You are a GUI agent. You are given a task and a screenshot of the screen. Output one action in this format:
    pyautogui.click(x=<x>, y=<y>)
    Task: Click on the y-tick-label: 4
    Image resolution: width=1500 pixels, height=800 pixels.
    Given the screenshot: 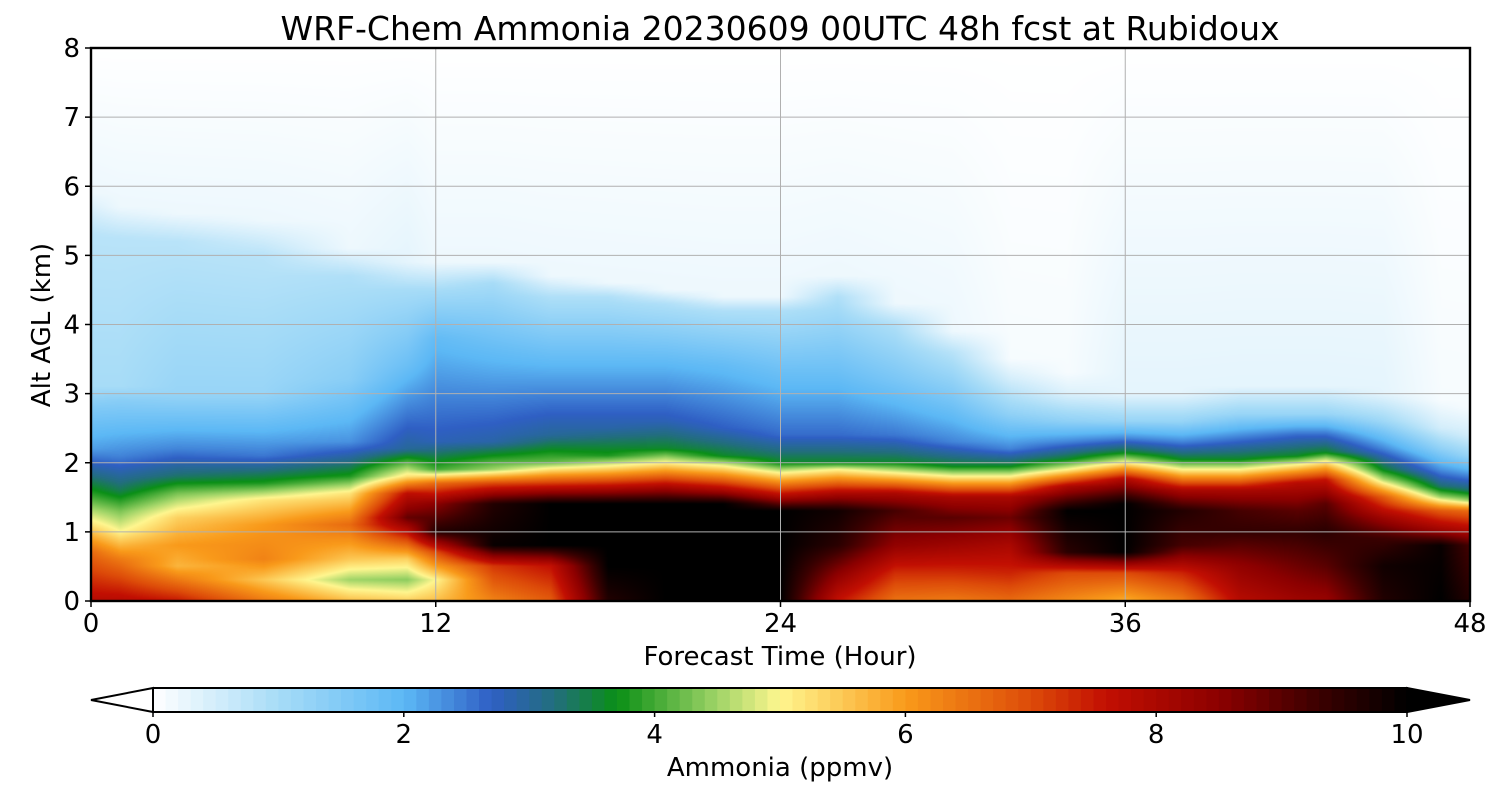 What is the action you would take?
    pyautogui.click(x=71, y=326)
    